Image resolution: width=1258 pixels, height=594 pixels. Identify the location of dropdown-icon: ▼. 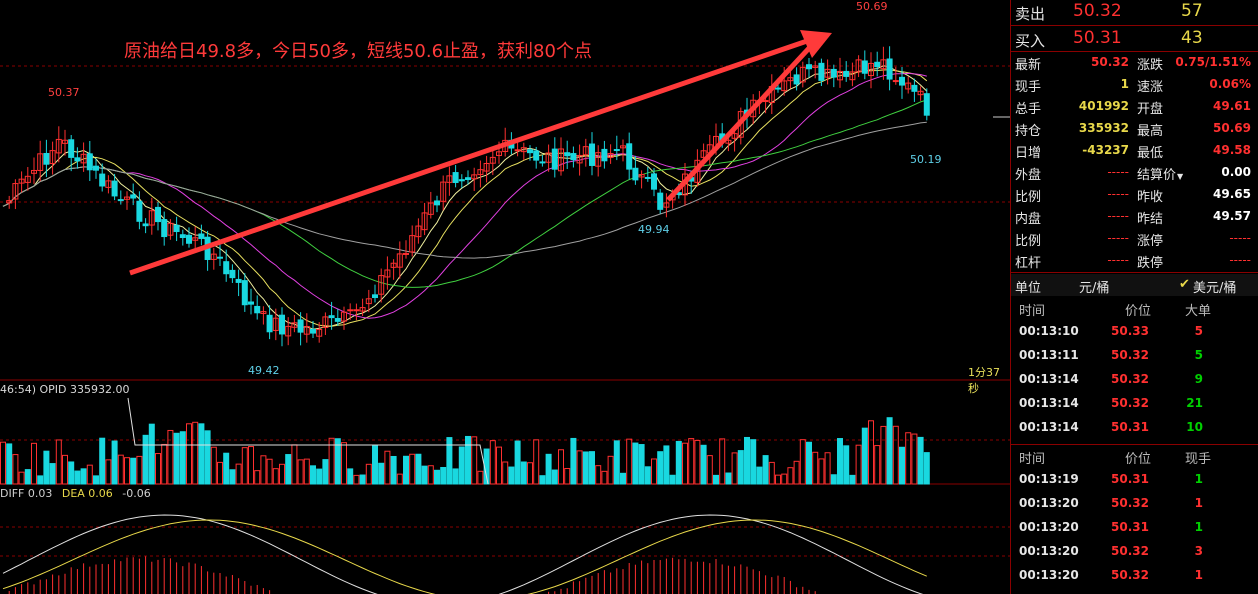
(1180, 176).